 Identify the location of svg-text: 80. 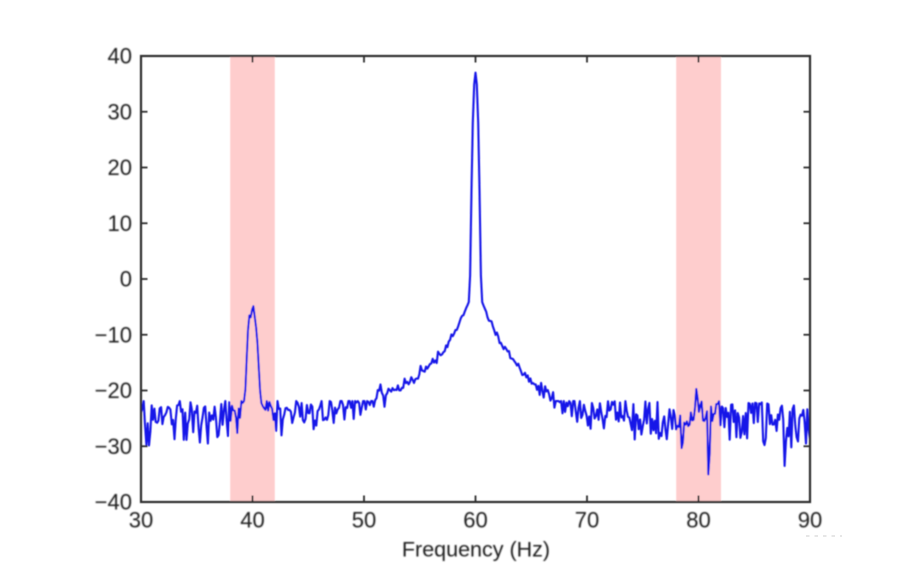
(698, 520).